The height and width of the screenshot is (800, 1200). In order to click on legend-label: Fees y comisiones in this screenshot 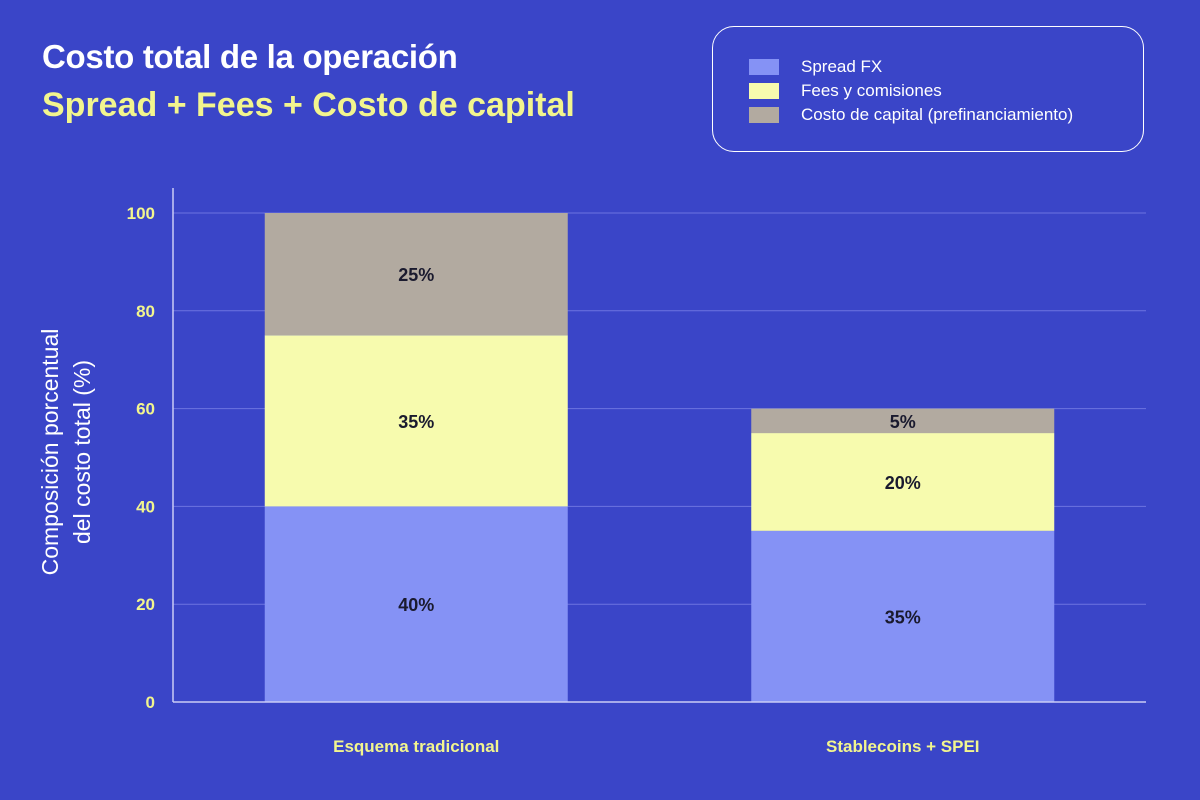, I will do `click(871, 90)`.